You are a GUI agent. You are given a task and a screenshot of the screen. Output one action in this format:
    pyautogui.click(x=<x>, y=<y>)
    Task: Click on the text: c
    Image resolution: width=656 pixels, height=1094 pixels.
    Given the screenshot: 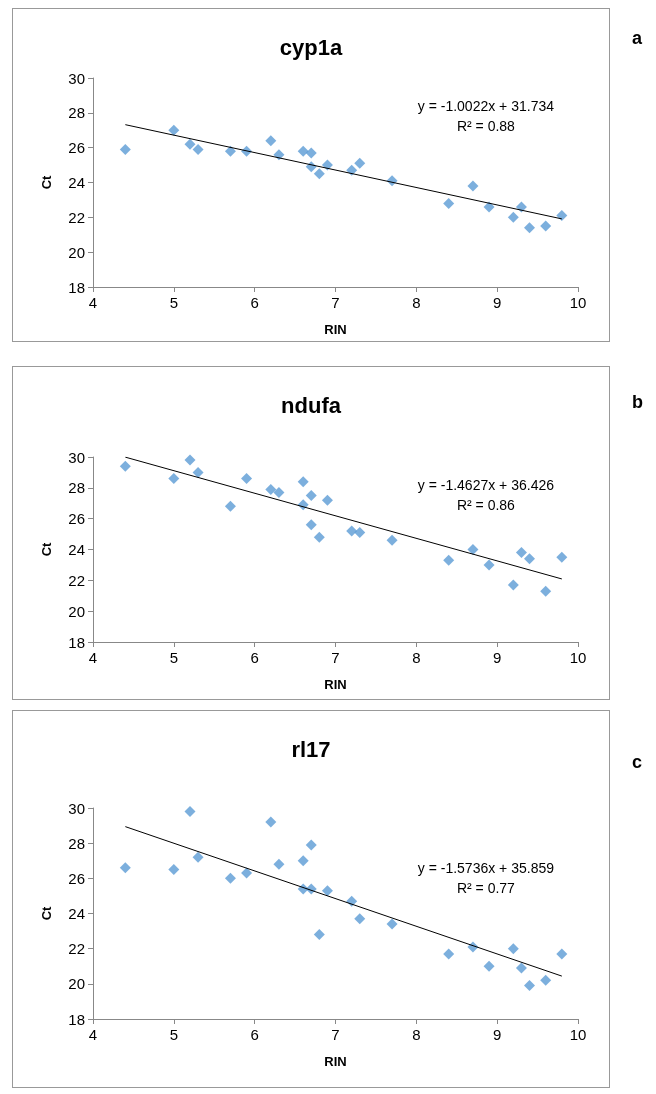 What is the action you would take?
    pyautogui.click(x=637, y=762)
    